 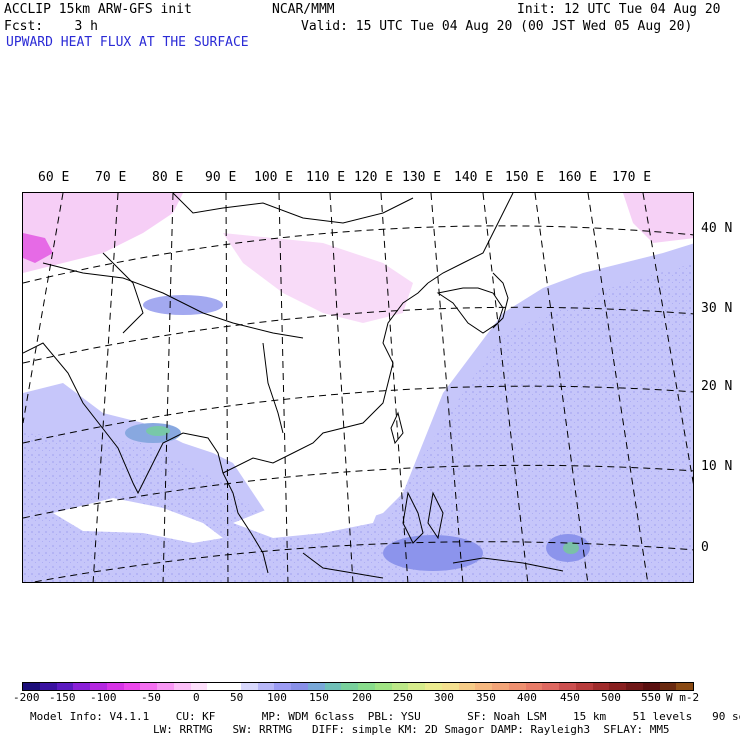 I want to click on lat-label: 0, so click(x=705, y=547).